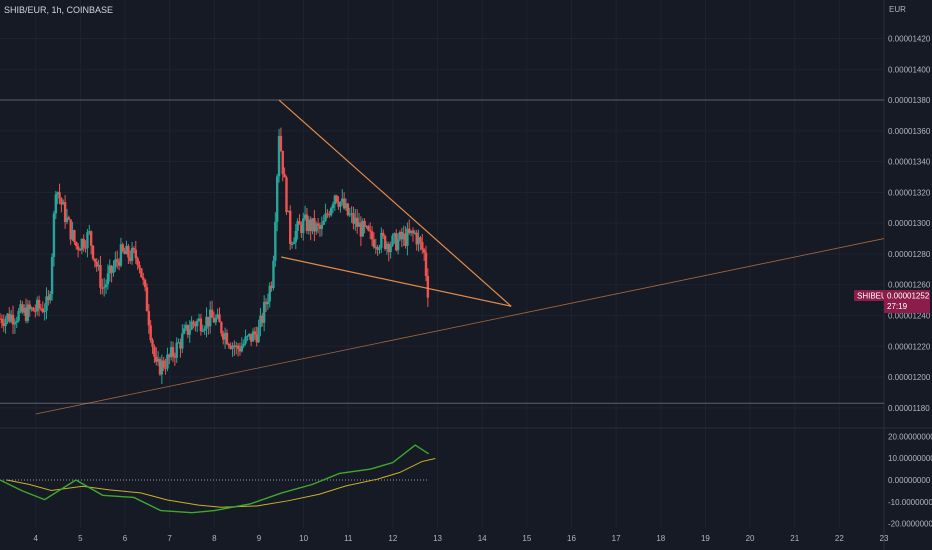  I want to click on current-price-tag, so click(907, 302).